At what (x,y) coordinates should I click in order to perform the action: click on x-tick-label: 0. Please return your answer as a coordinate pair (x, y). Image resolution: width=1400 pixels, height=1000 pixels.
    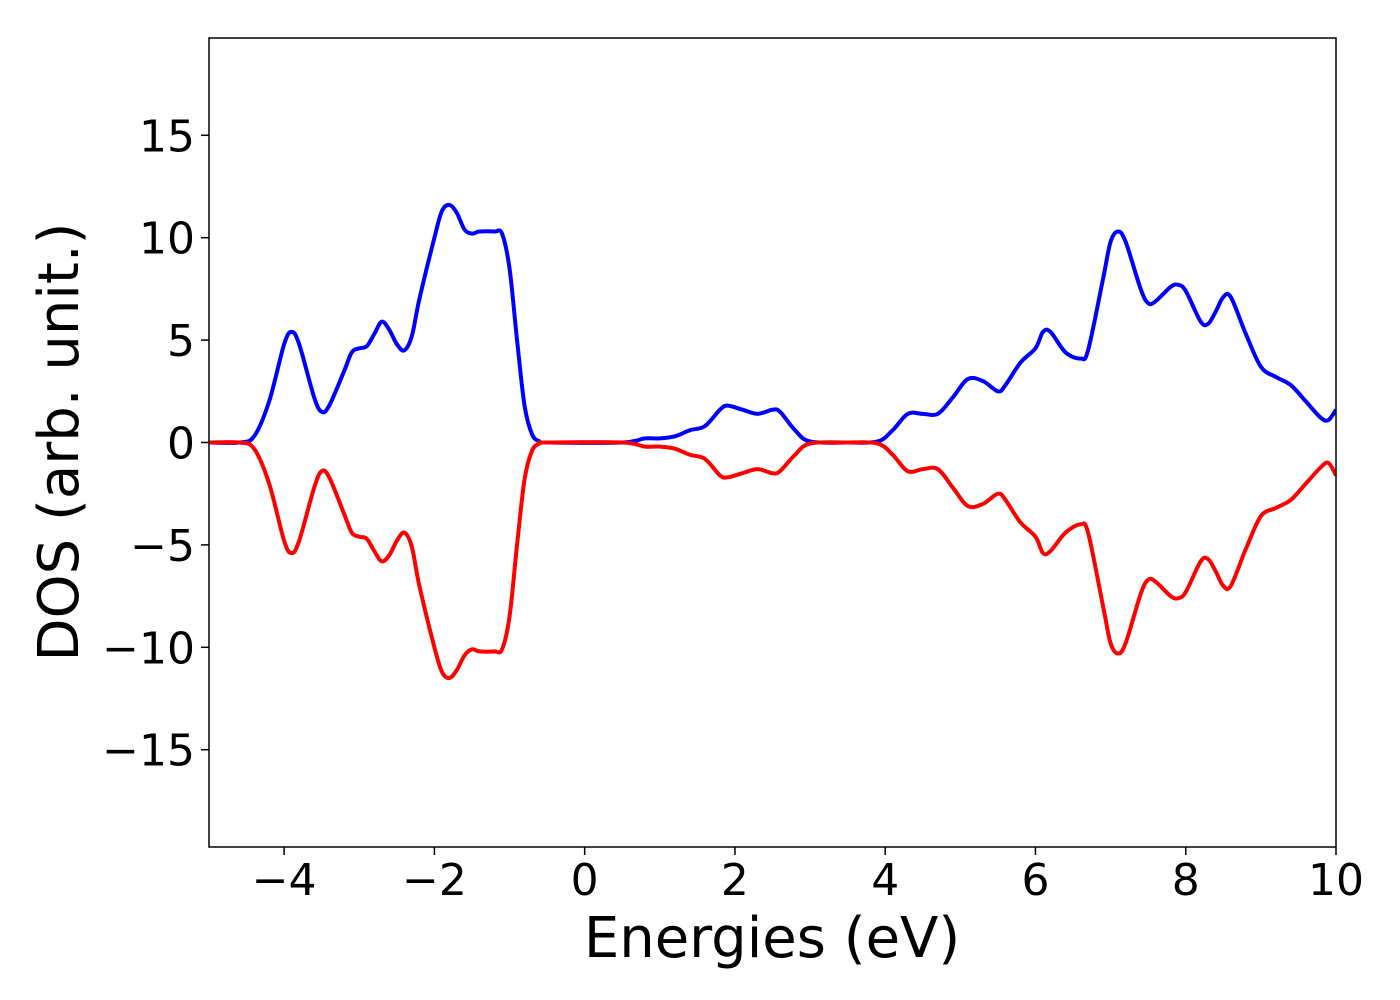
    Looking at the image, I should click on (585, 880).